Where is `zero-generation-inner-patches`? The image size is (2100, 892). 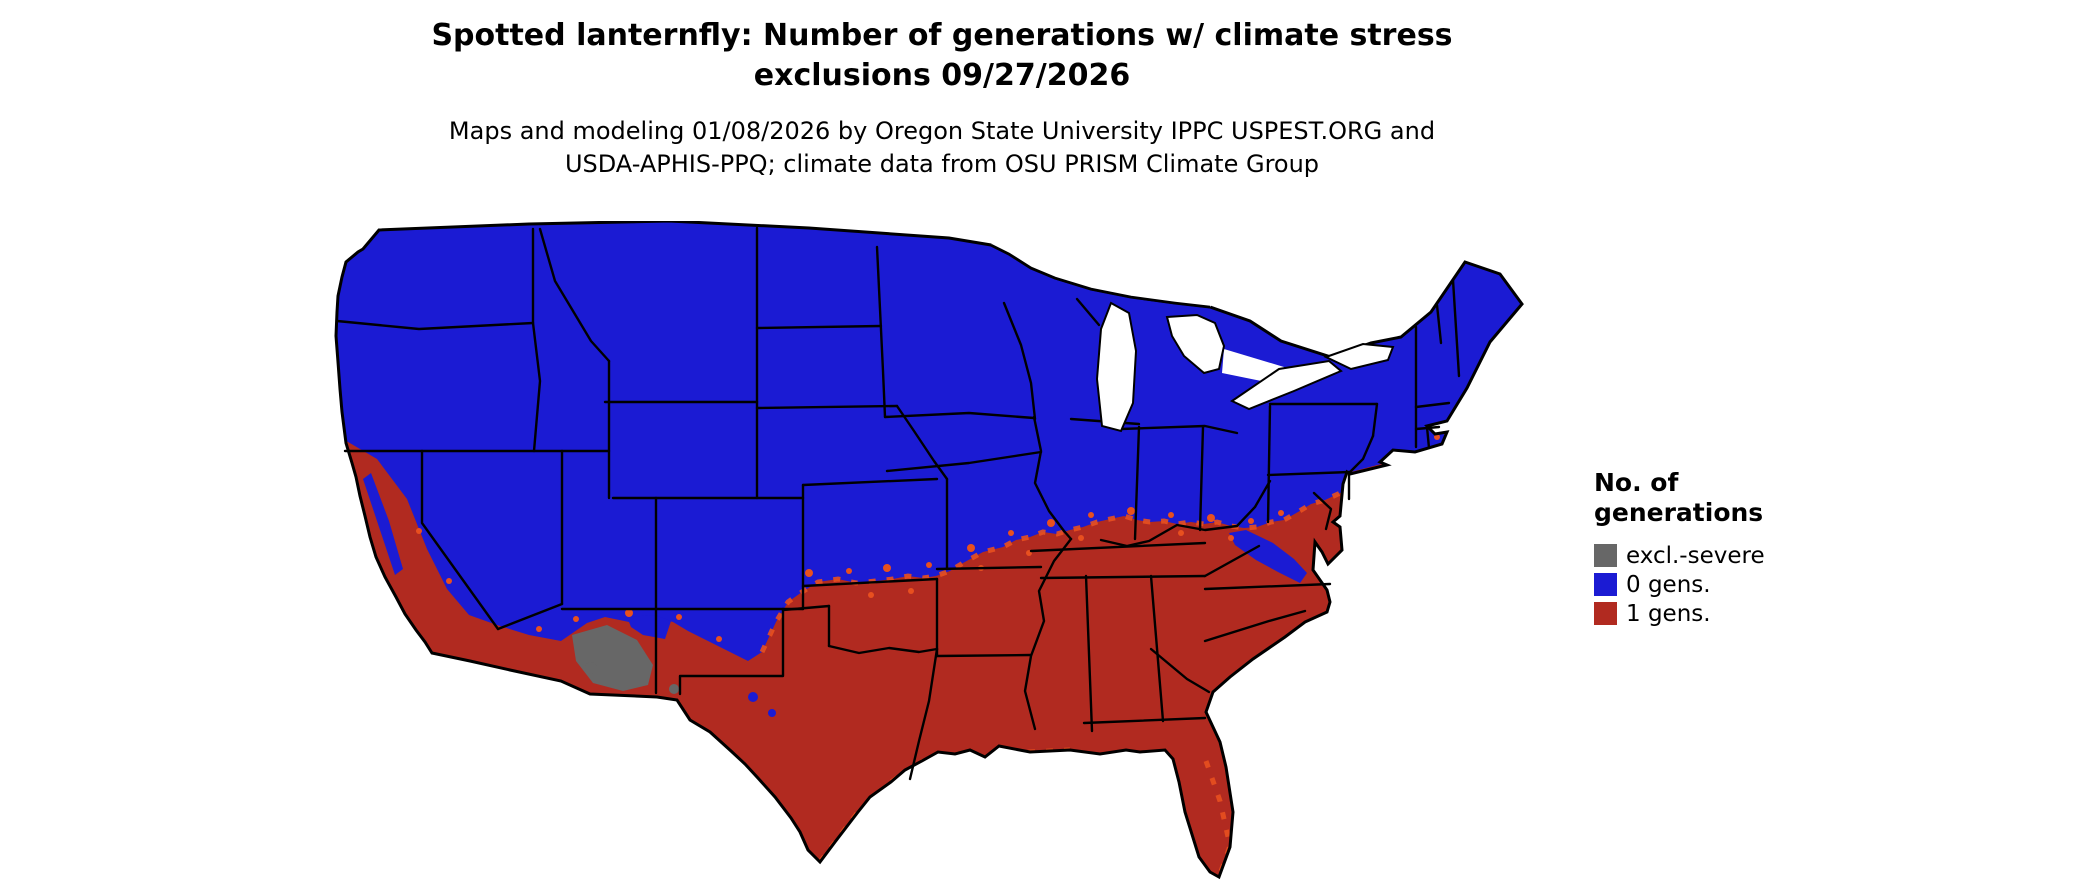 zero-generation-inner-patches is located at coordinates (835, 595).